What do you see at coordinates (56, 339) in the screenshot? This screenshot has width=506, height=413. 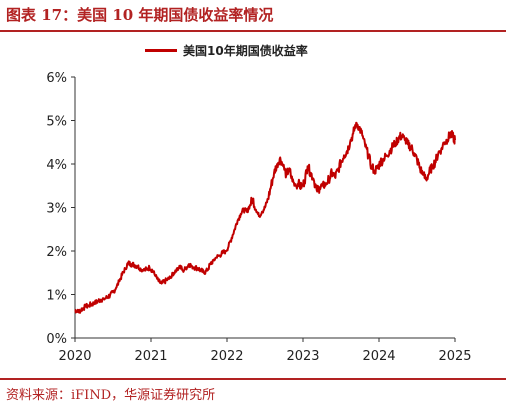 I see `y-tick-label: 0%` at bounding box center [56, 339].